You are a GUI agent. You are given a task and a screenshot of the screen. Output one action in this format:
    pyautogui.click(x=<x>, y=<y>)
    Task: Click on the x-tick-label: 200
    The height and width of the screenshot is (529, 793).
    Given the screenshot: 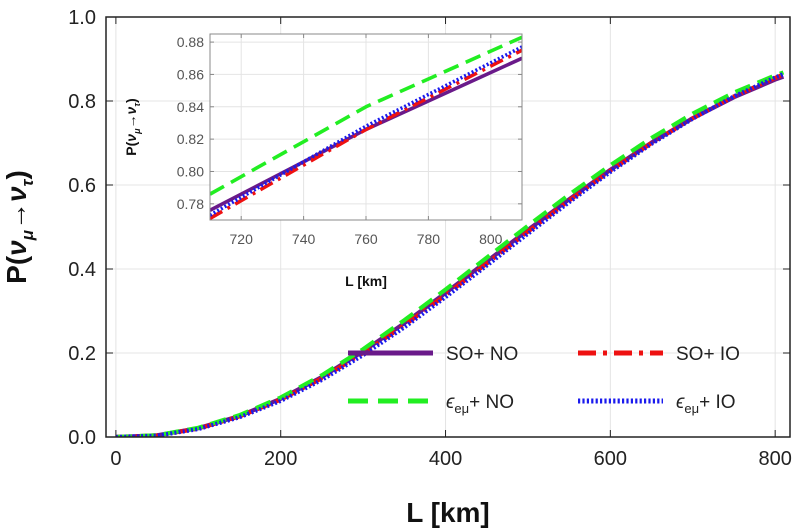 What is the action you would take?
    pyautogui.click(x=280, y=459)
    